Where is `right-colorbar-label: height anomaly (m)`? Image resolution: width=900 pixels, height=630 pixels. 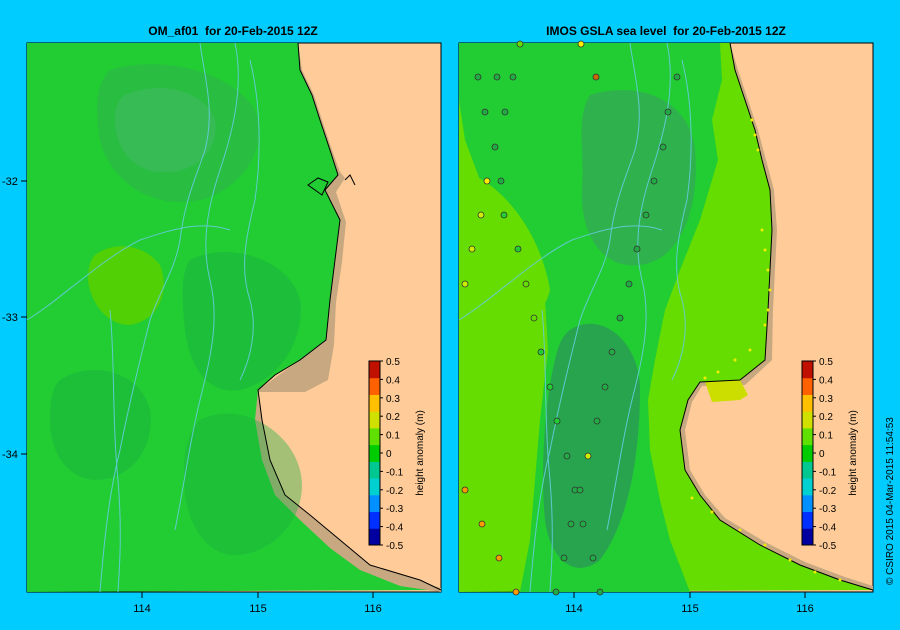 right-colorbar-label: height anomaly (m) is located at coordinates (853, 453).